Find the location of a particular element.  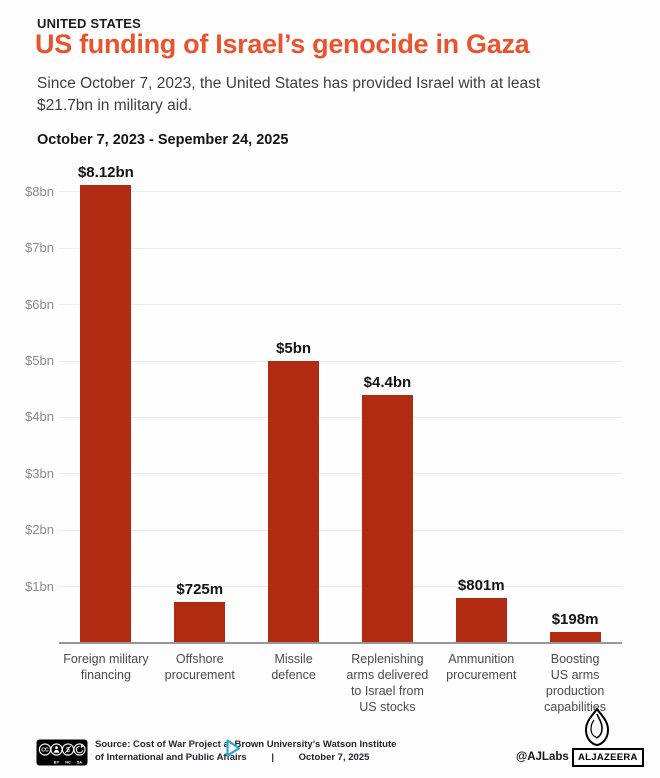

page-title: US funding of Israel’s genocide in Gaza is located at coordinates (282, 44).